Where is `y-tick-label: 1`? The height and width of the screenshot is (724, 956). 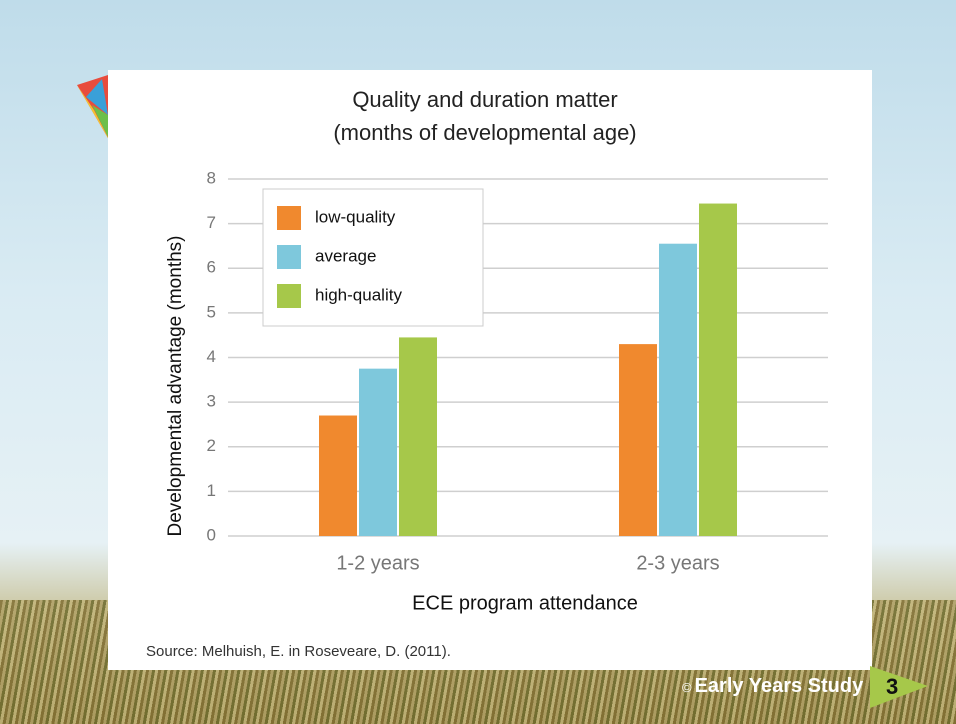
y-tick-label: 1 is located at coordinates (211, 490).